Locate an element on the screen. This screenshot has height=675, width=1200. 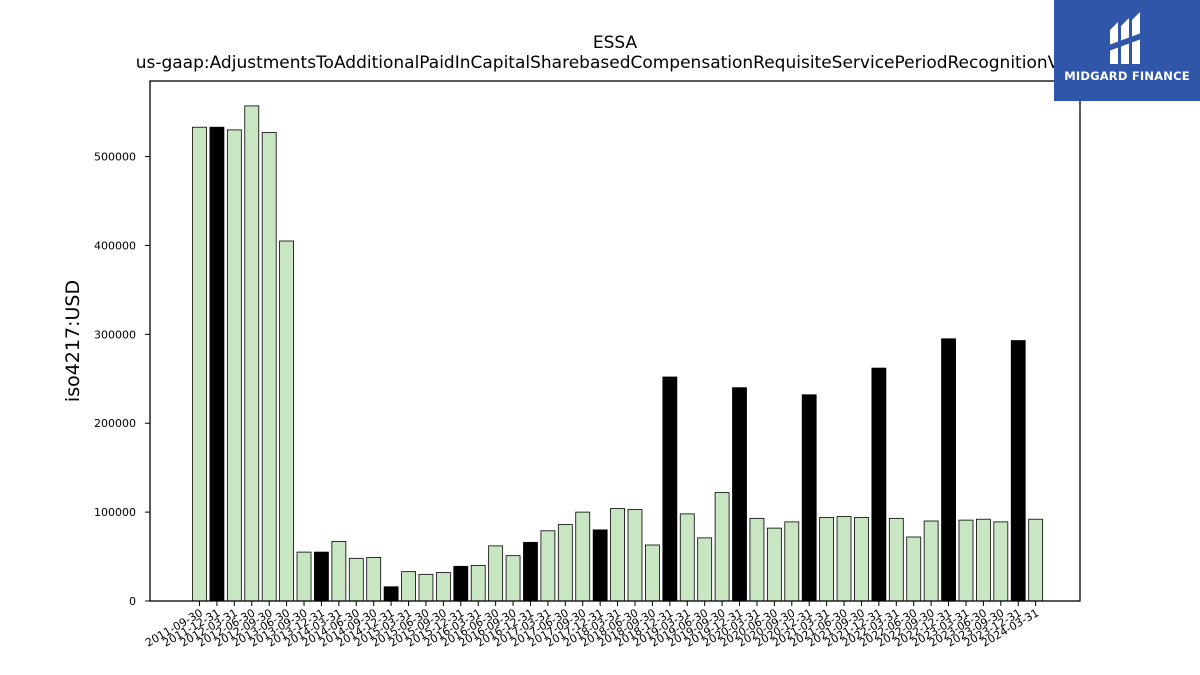
y-tick-label: 500000 is located at coordinates (115, 157).